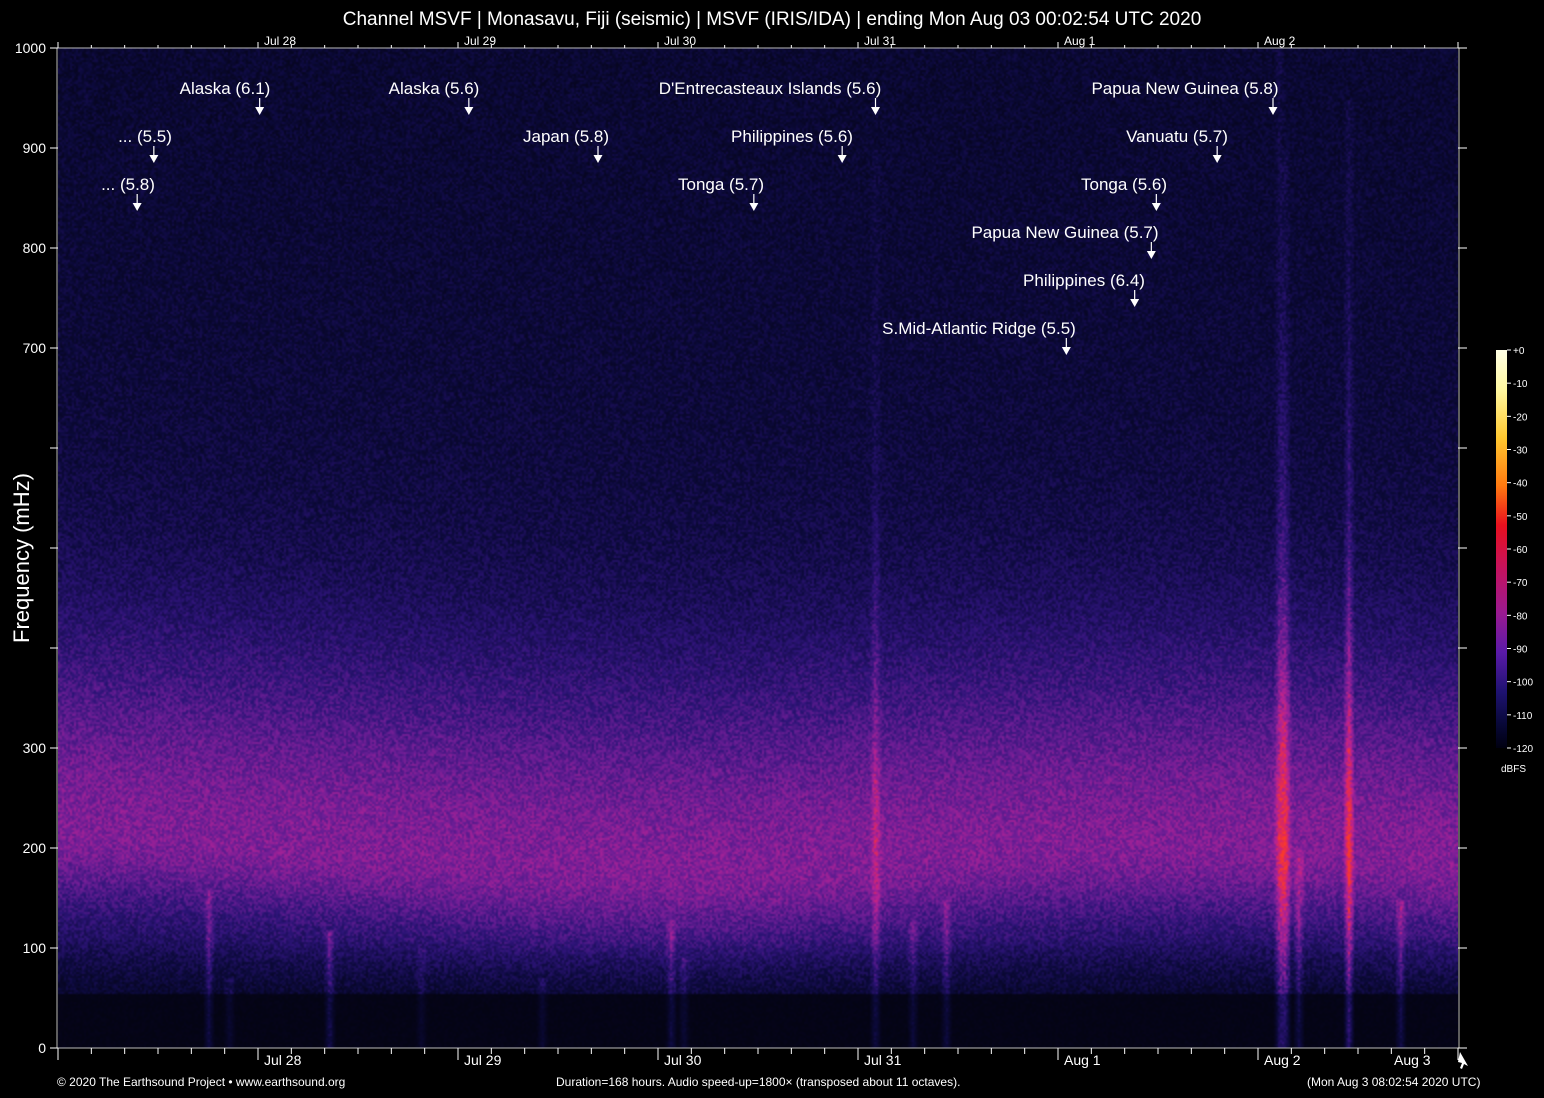  I want to click on y-tick-label: 900, so click(35, 148).